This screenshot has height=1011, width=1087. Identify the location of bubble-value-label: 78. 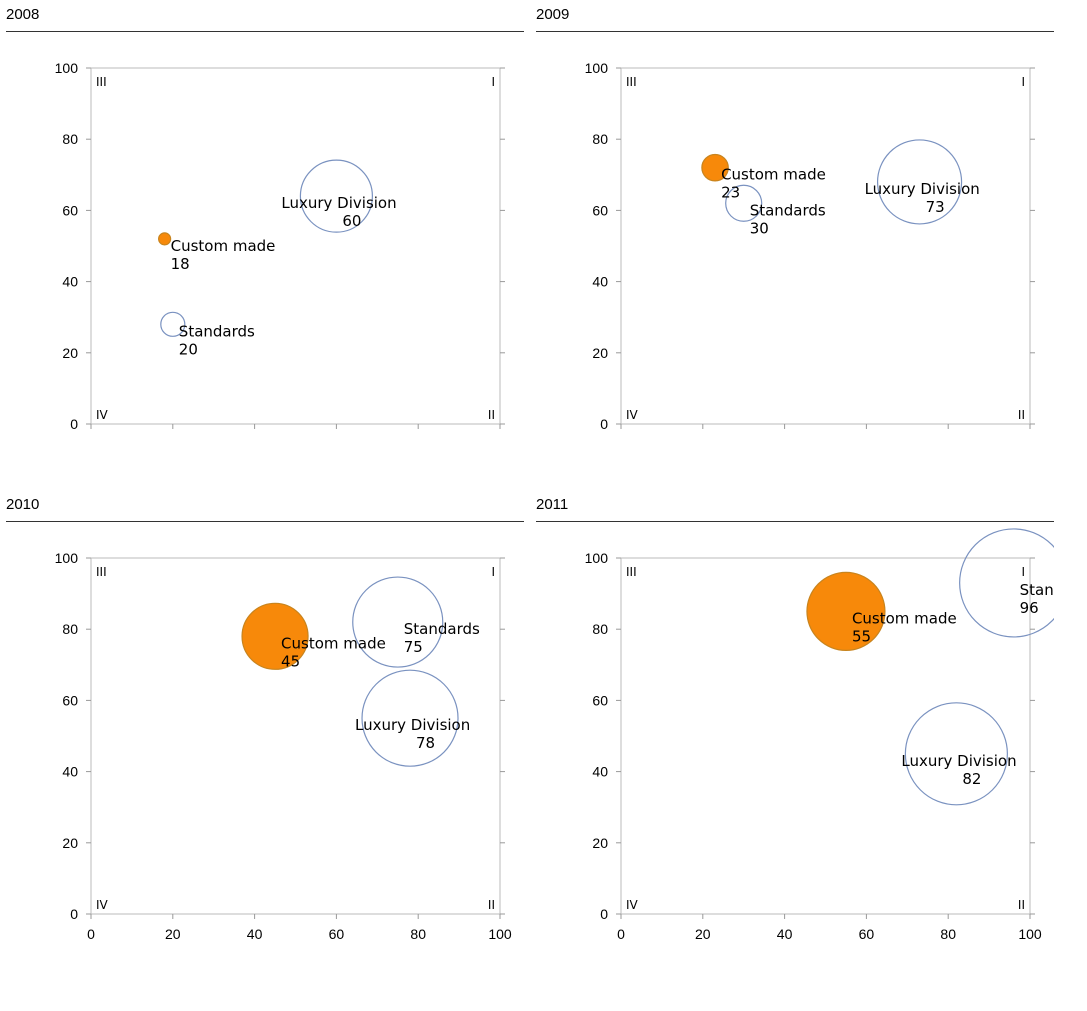
(425, 743).